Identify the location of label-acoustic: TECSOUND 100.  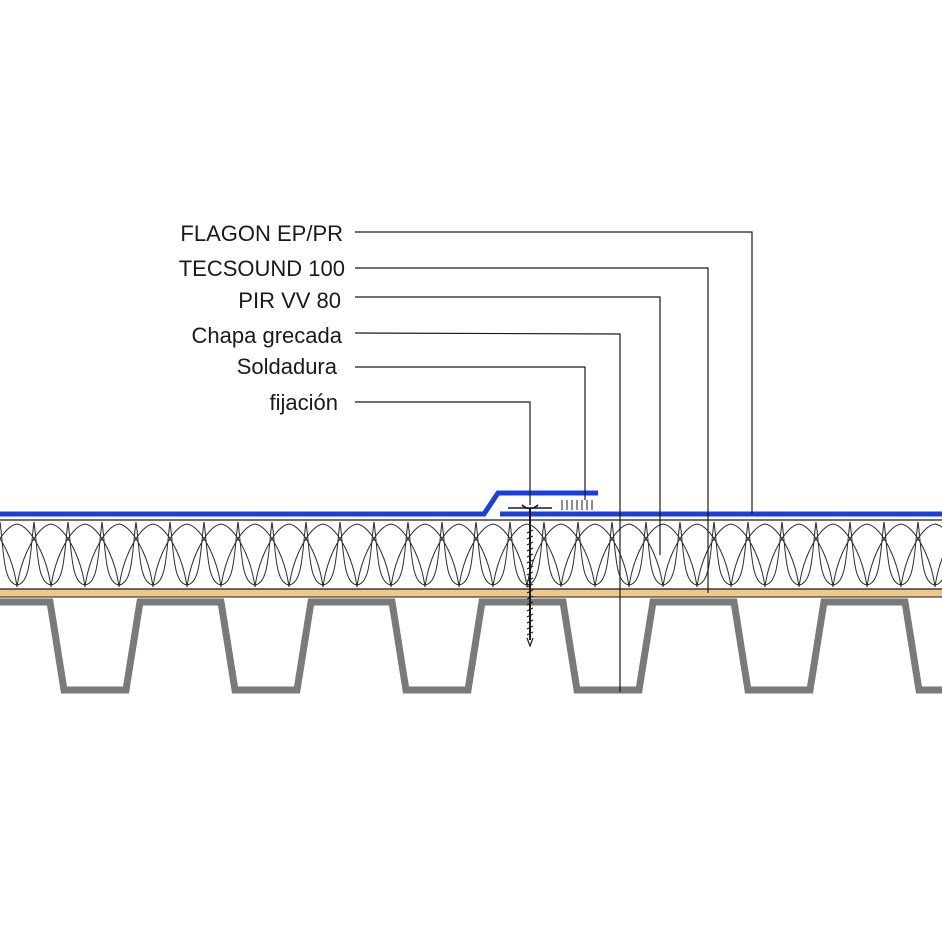
(262, 268).